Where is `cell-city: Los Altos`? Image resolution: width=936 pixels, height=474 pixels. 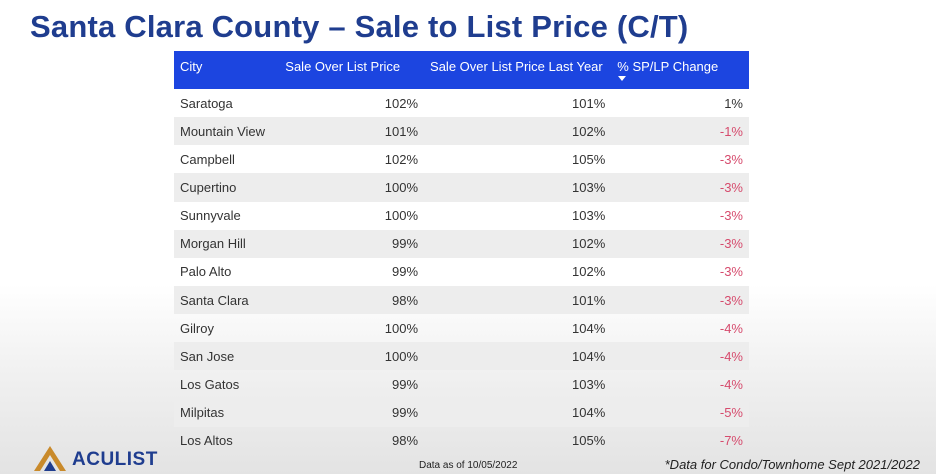
cell-city: Los Altos is located at coordinates (206, 441).